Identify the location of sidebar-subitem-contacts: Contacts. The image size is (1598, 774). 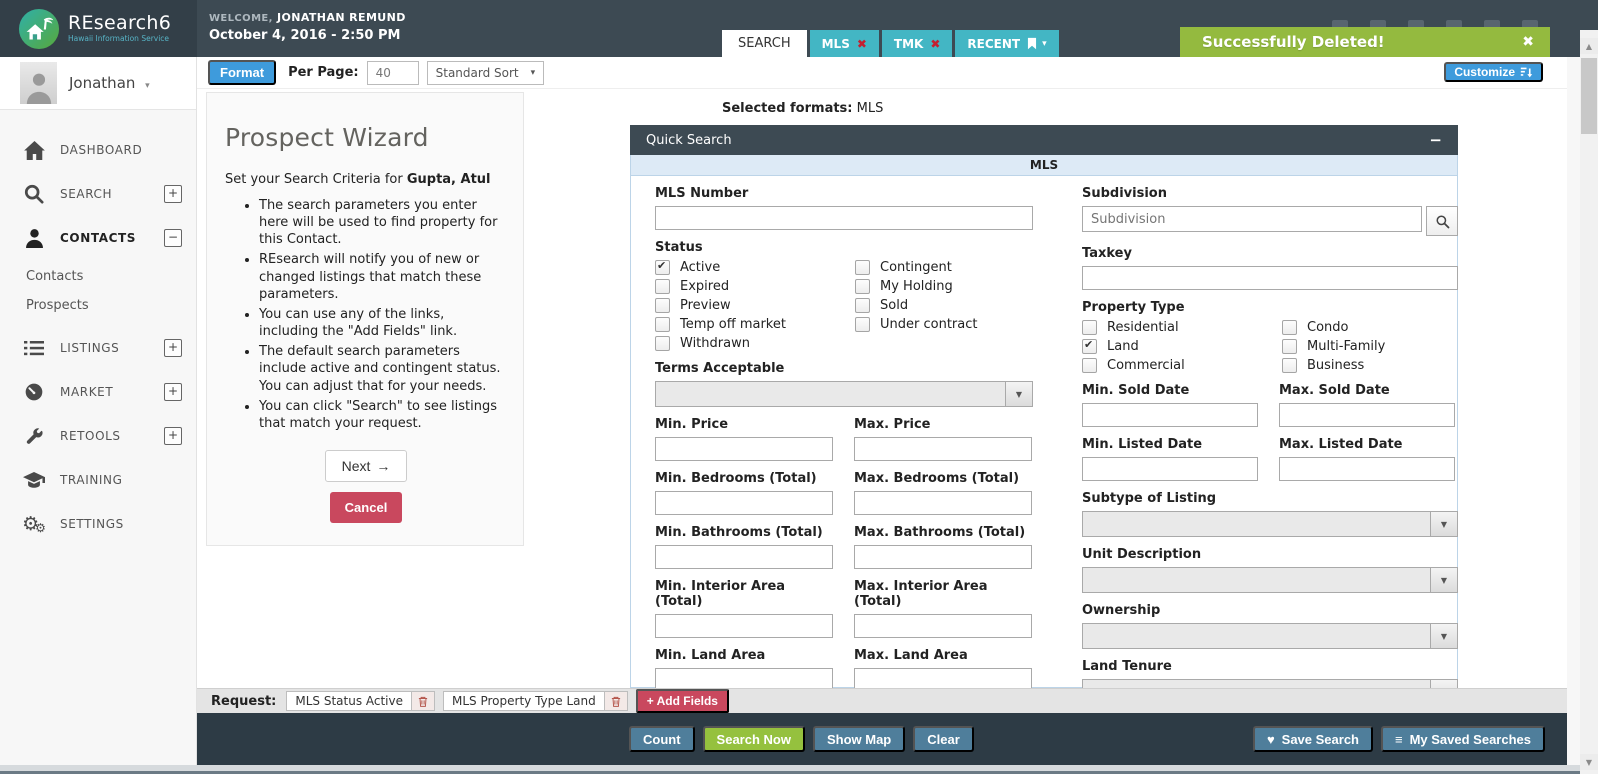
(55, 276).